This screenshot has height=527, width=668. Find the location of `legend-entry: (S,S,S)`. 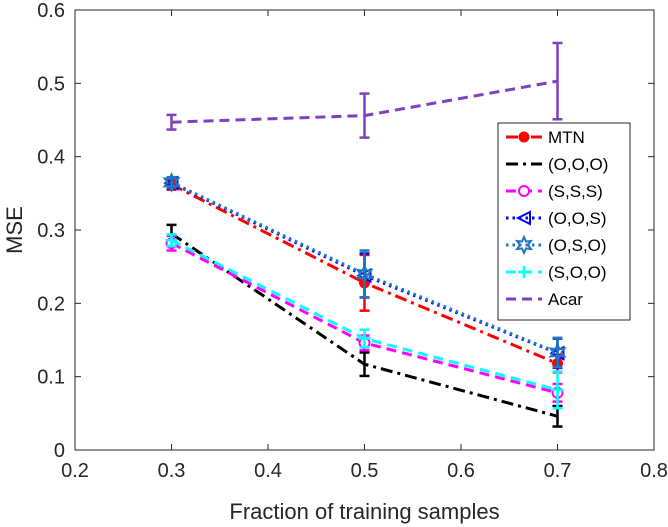

legend-entry: (S,S,S) is located at coordinates (554, 191).